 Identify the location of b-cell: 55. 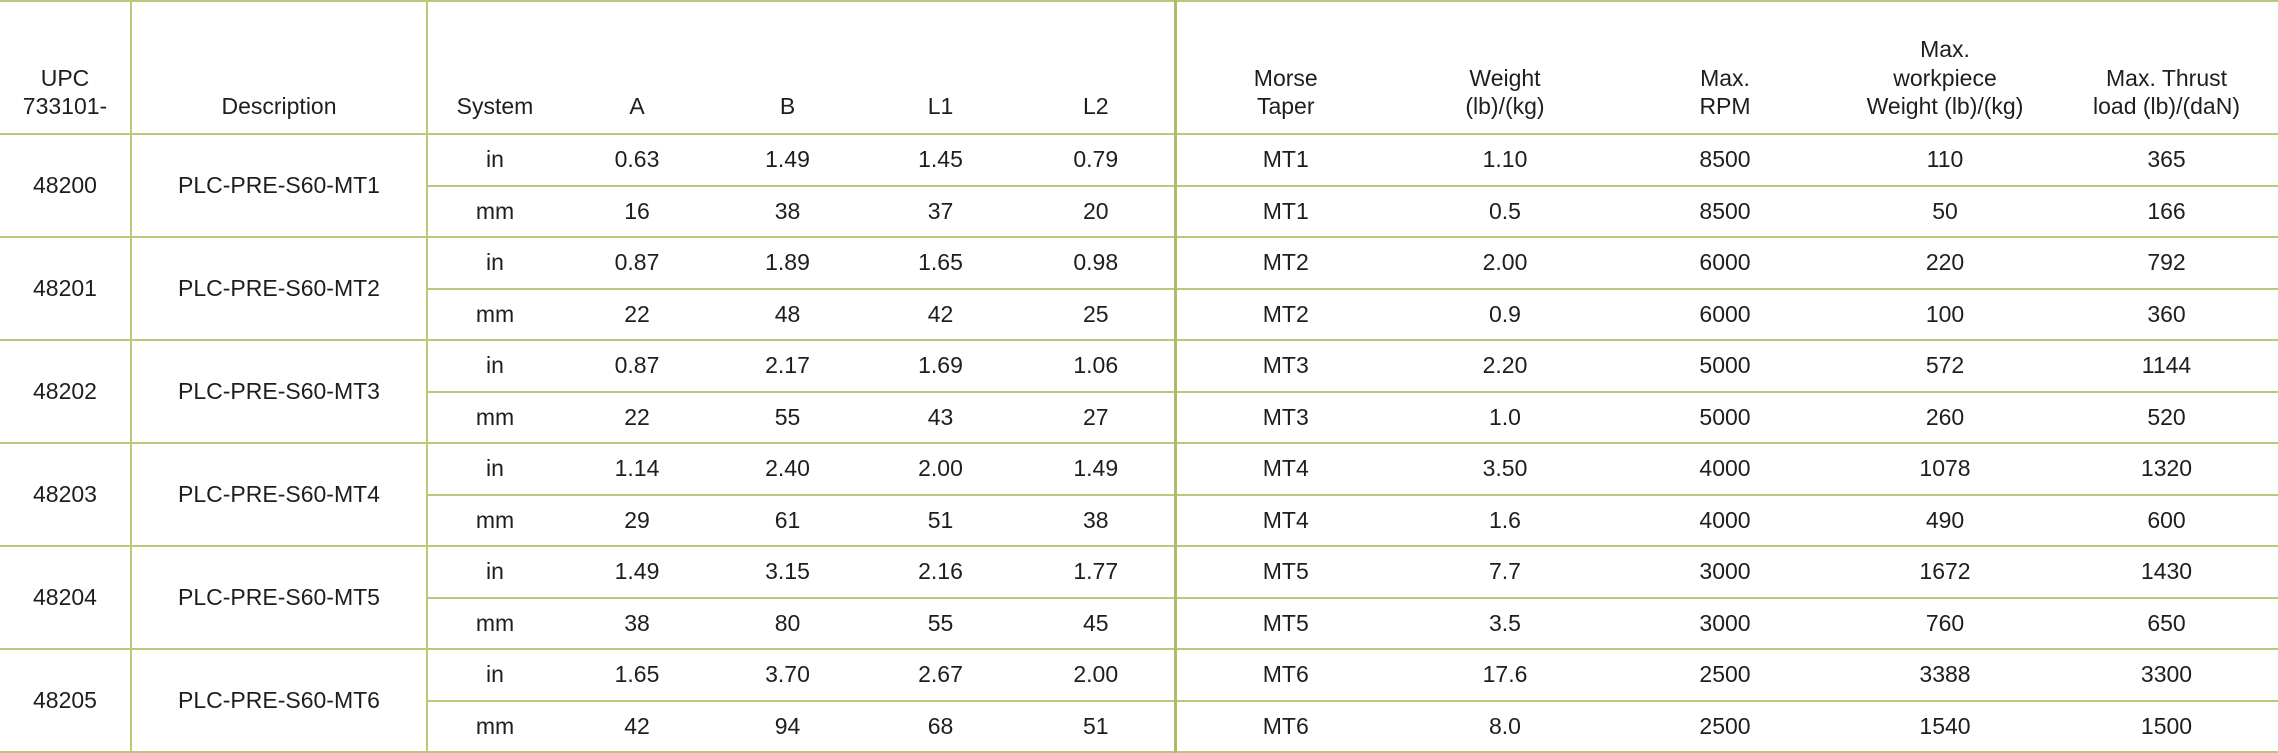
(787, 417).